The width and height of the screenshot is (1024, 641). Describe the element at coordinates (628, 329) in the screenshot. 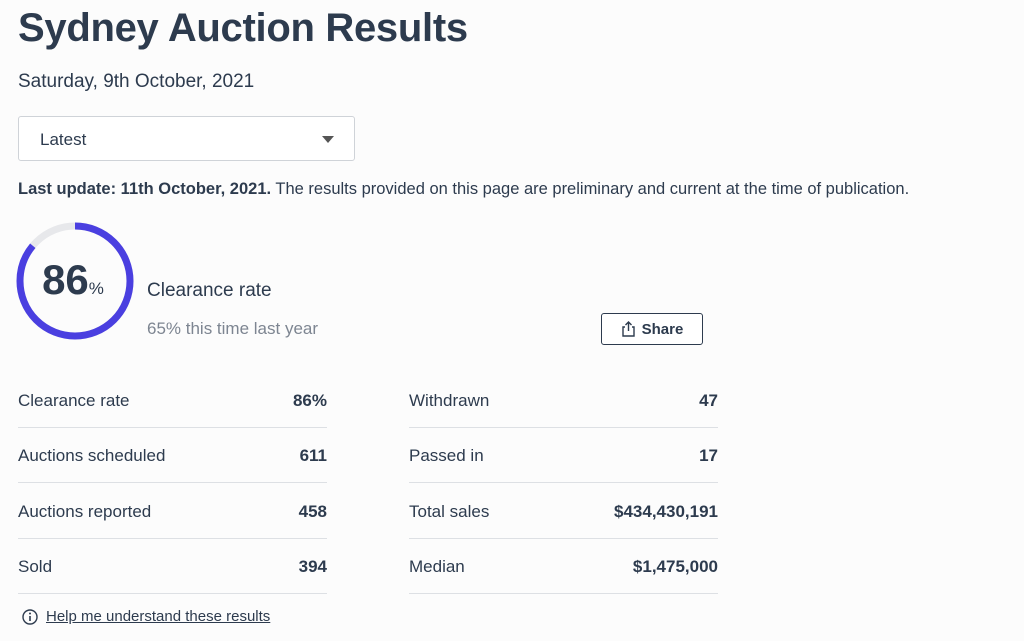

I see `share-icon` at that location.